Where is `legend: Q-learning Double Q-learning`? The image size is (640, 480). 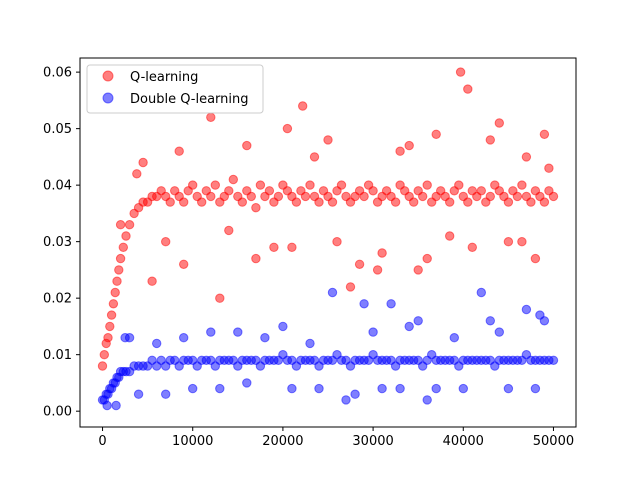
legend: Q-learning Double Q-learning is located at coordinates (175, 89).